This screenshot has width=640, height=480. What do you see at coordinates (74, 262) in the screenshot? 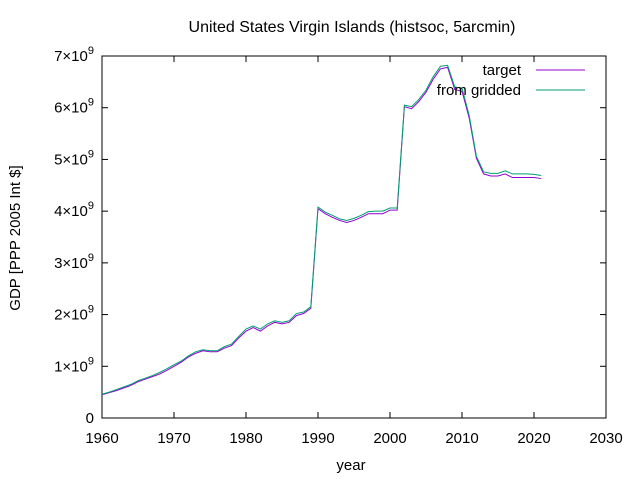
I see `y-tick-label: 3×10⁹` at bounding box center [74, 262].